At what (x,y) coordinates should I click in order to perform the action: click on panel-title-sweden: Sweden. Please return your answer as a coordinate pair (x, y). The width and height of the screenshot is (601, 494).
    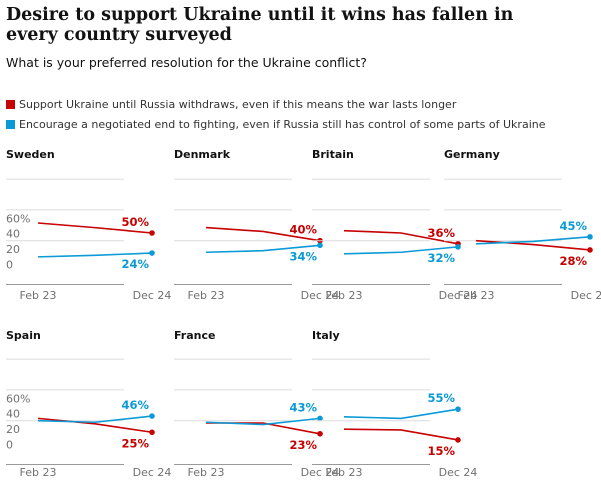
    Looking at the image, I should click on (30, 154).